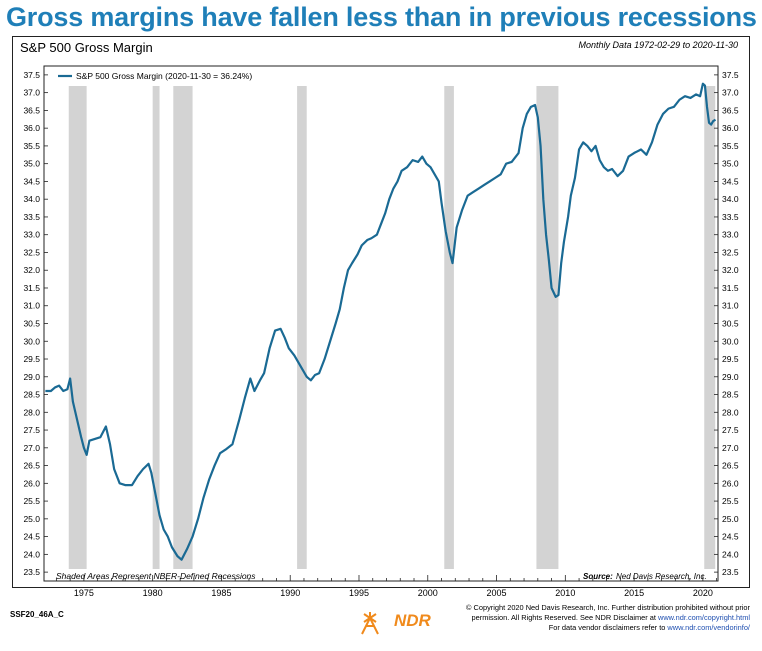 The height and width of the screenshot is (651, 762). What do you see at coordinates (703, 593) in the screenshot?
I see `x-tick-label: 2020` at bounding box center [703, 593].